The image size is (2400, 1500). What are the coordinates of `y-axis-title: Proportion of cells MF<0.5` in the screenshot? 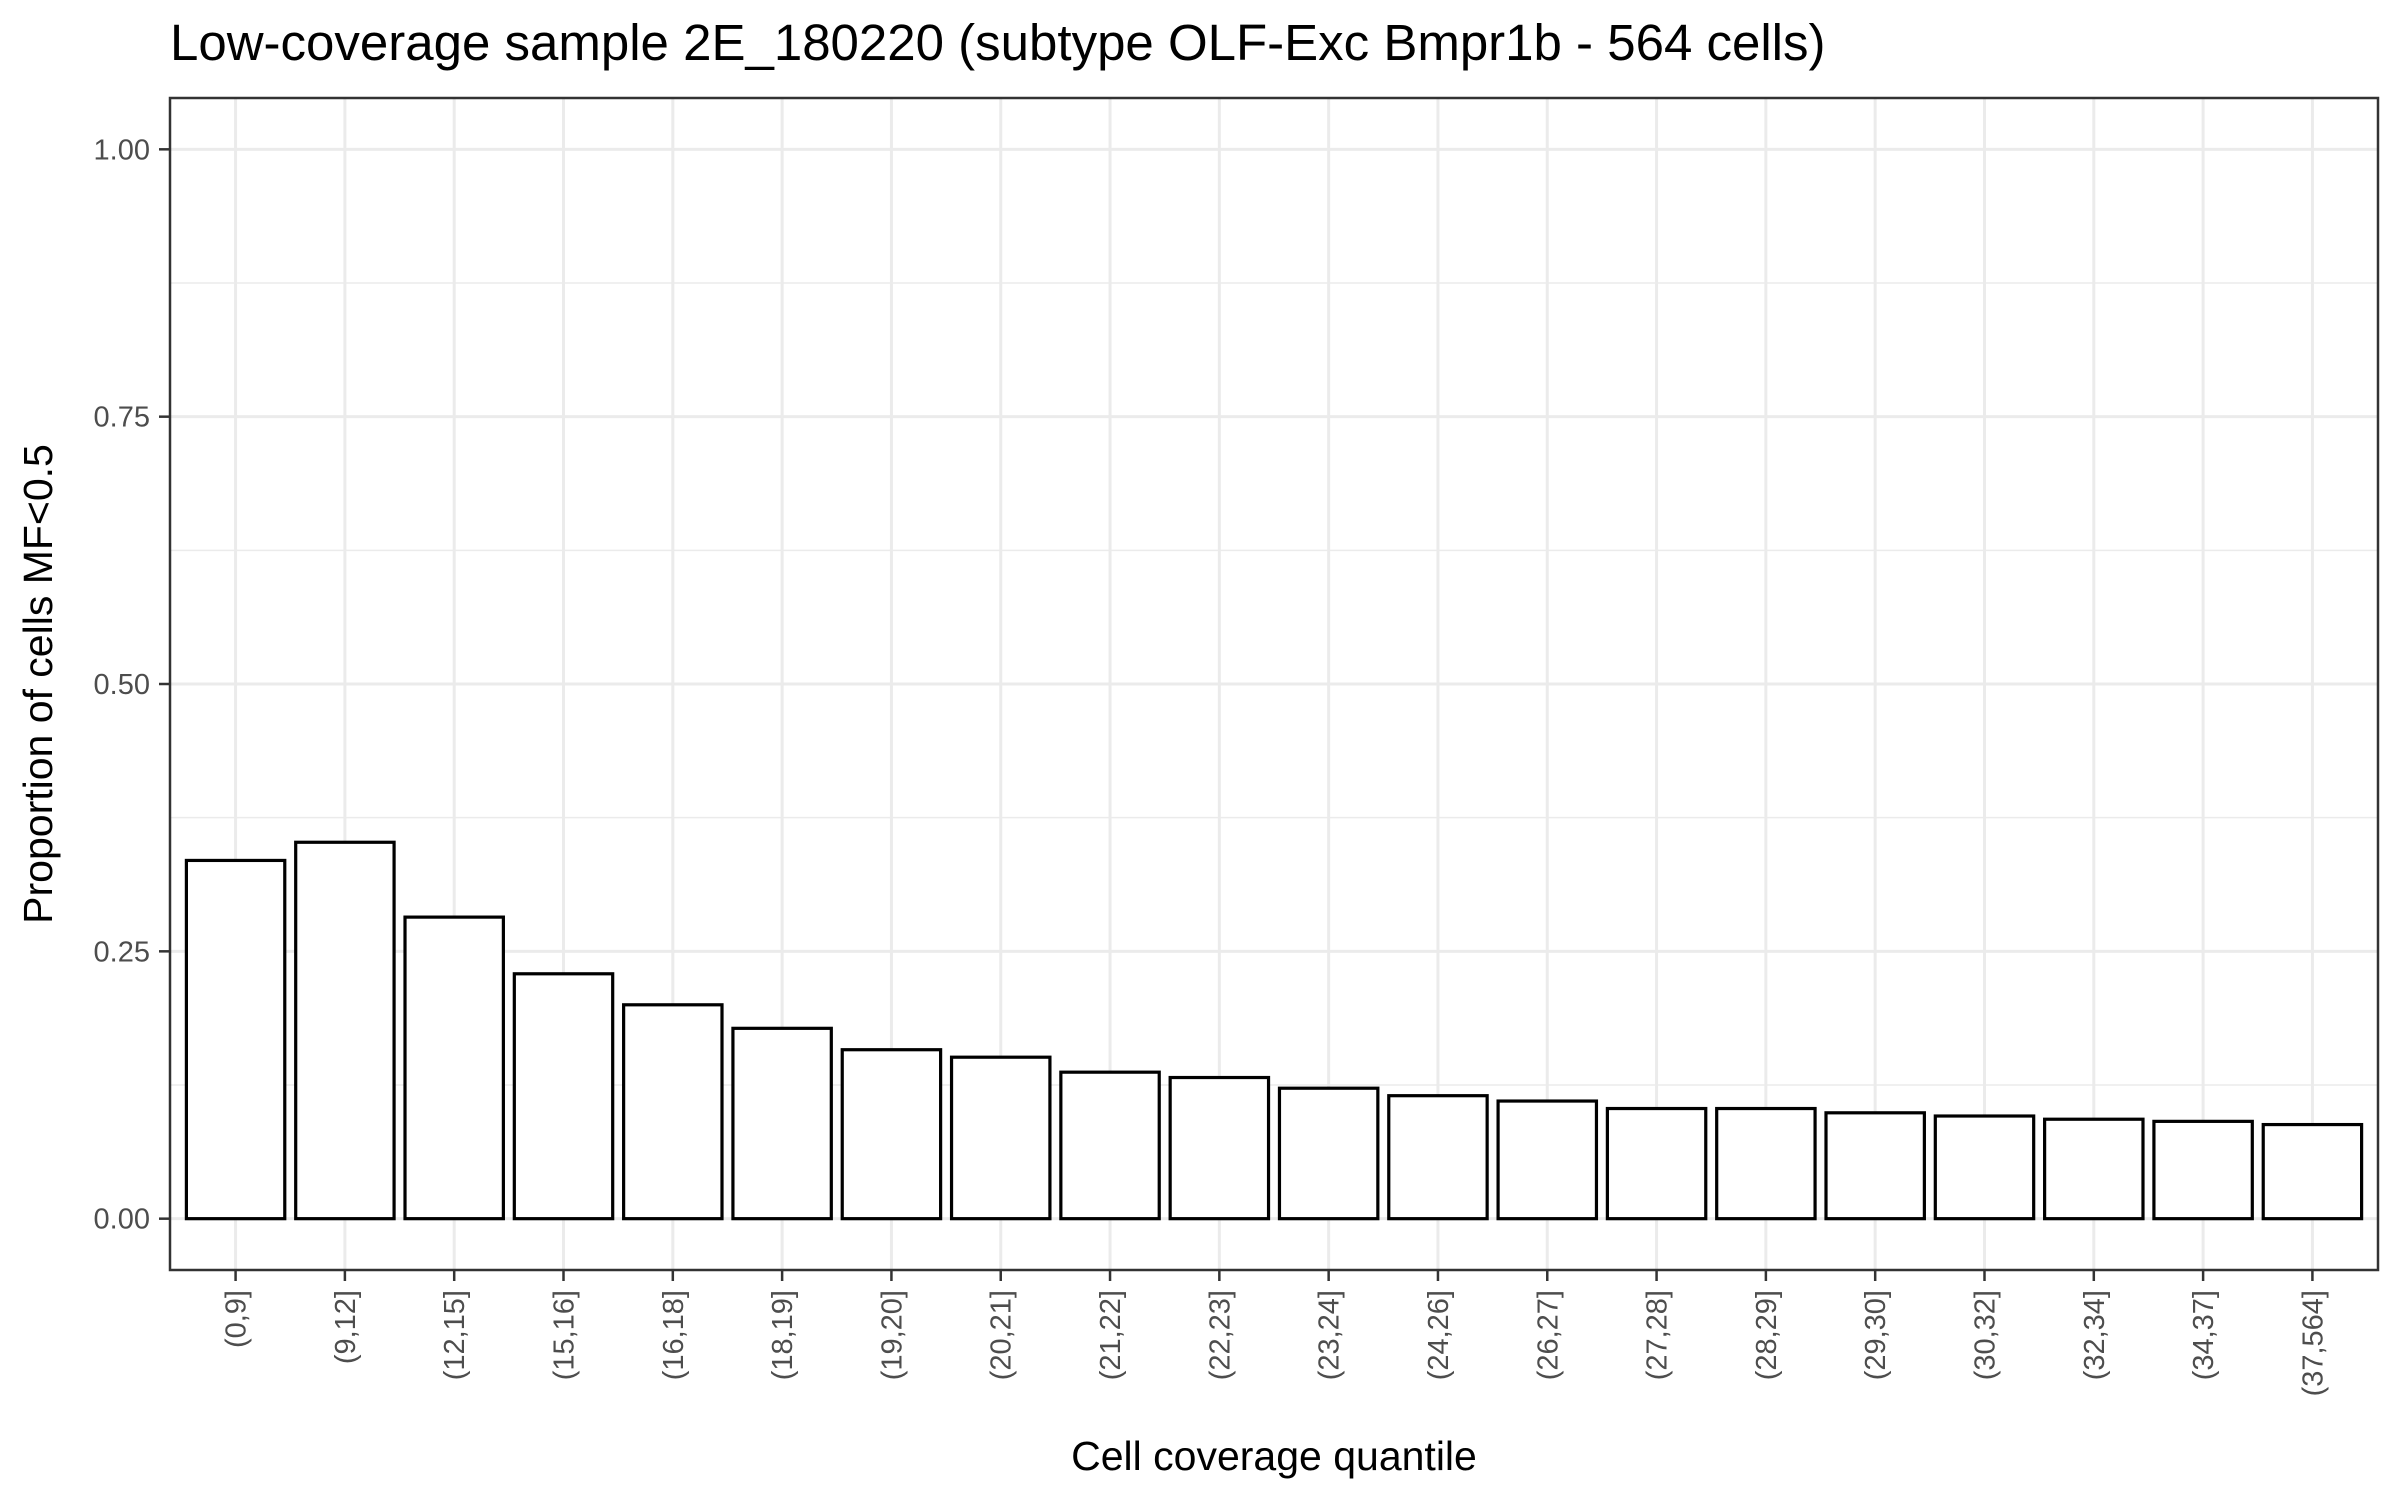 It's located at (38, 684).